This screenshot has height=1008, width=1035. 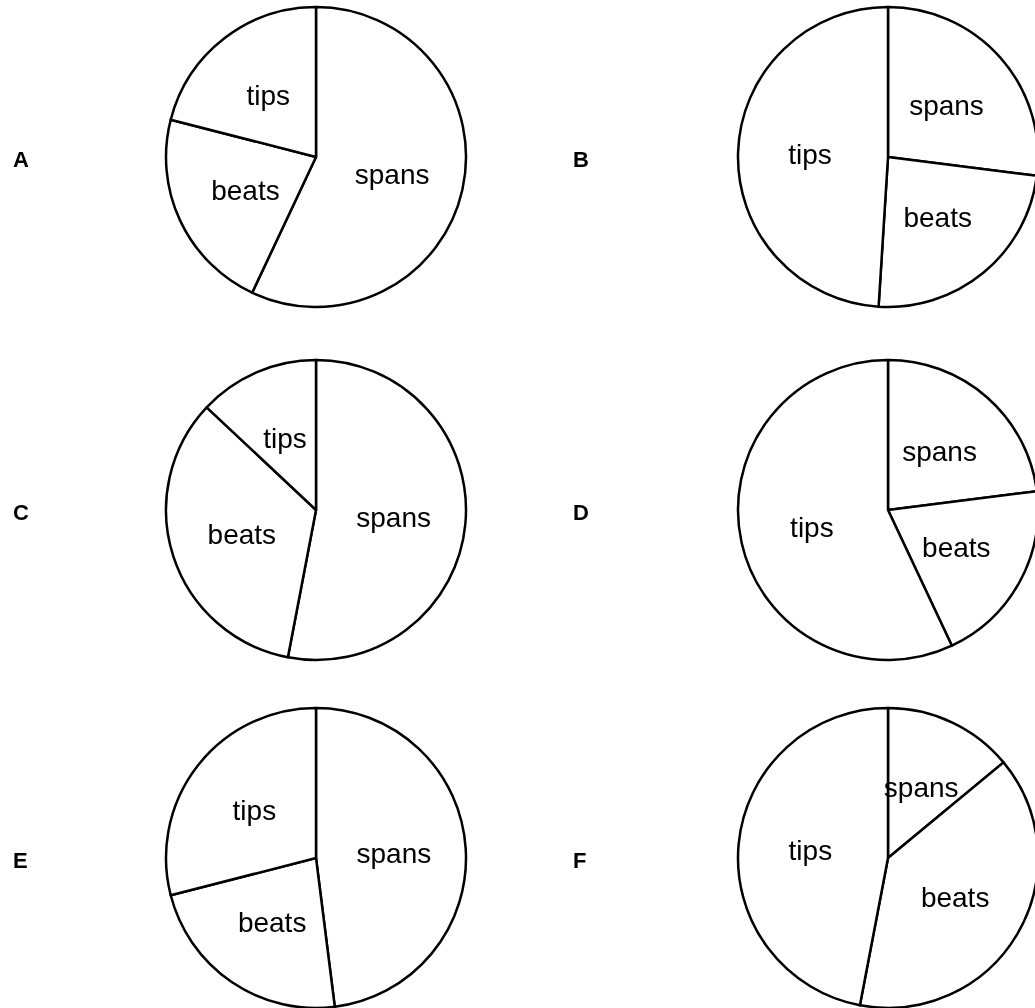 What do you see at coordinates (581, 159) in the screenshot?
I see `text: B` at bounding box center [581, 159].